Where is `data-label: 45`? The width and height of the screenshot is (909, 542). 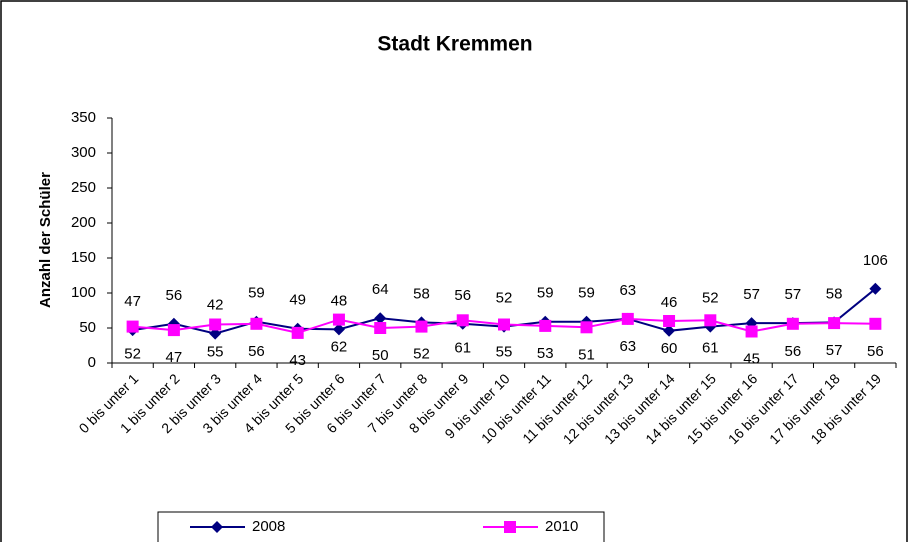
data-label: 45 is located at coordinates (751, 358).